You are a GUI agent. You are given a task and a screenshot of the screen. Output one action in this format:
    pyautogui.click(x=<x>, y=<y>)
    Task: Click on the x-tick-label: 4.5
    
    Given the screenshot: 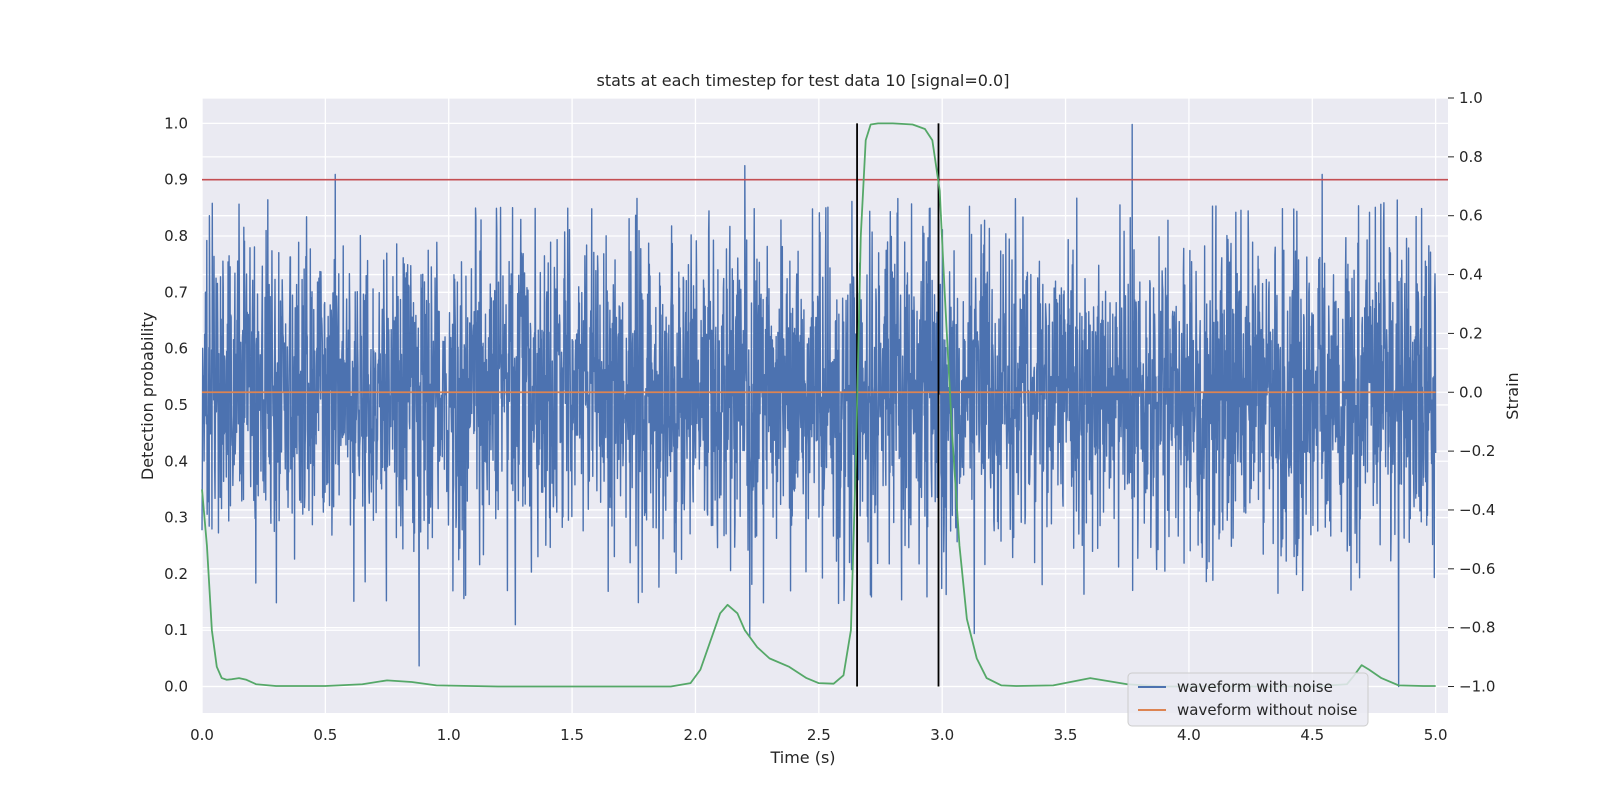 What is the action you would take?
    pyautogui.click(x=1312, y=735)
    